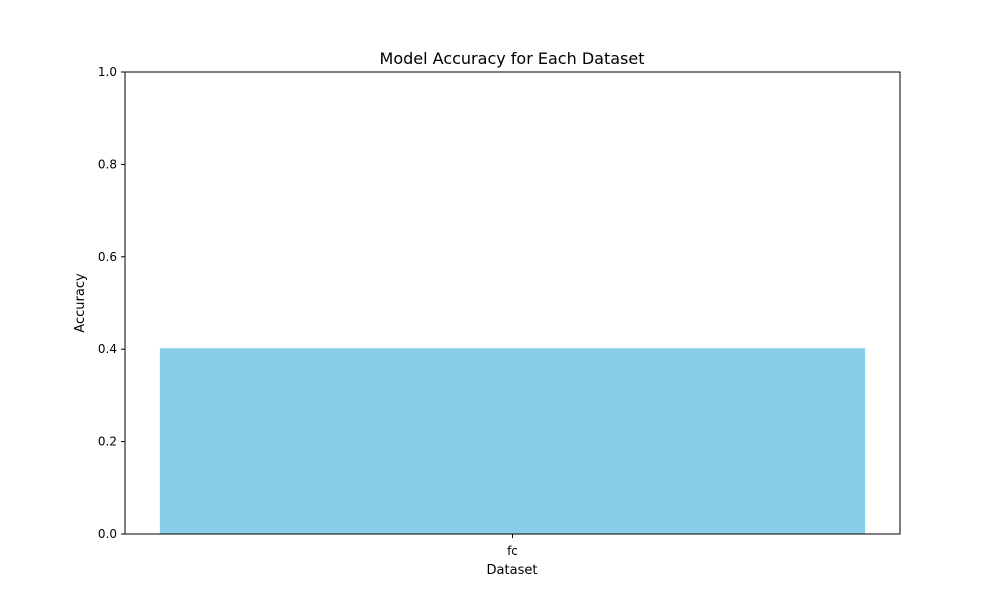  I want to click on y-tick-label: 0.4, so click(107, 349).